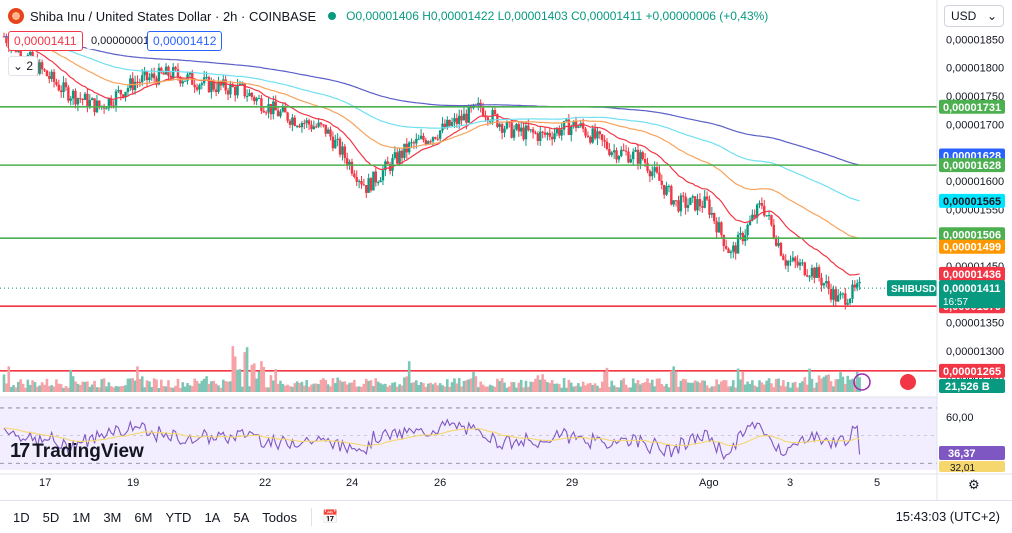 Image resolution: width=1012 pixels, height=533 pixels. What do you see at coordinates (991, 16) in the screenshot?
I see `chevron-down-icon: ⌄` at bounding box center [991, 16].